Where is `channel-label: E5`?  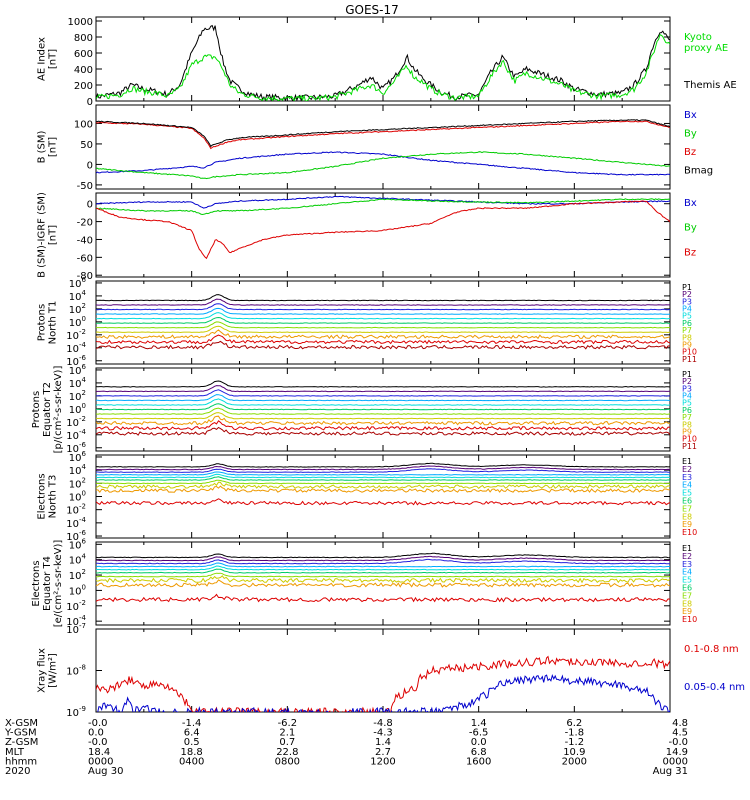 channel-label: E5 is located at coordinates (687, 580).